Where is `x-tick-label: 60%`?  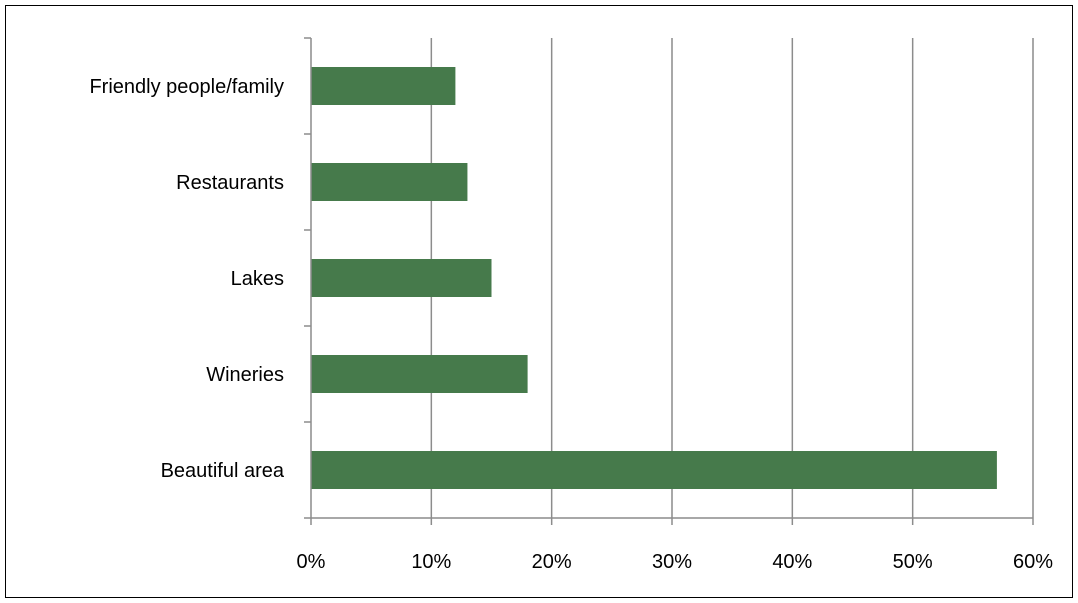
x-tick-label: 60% is located at coordinates (1033, 562).